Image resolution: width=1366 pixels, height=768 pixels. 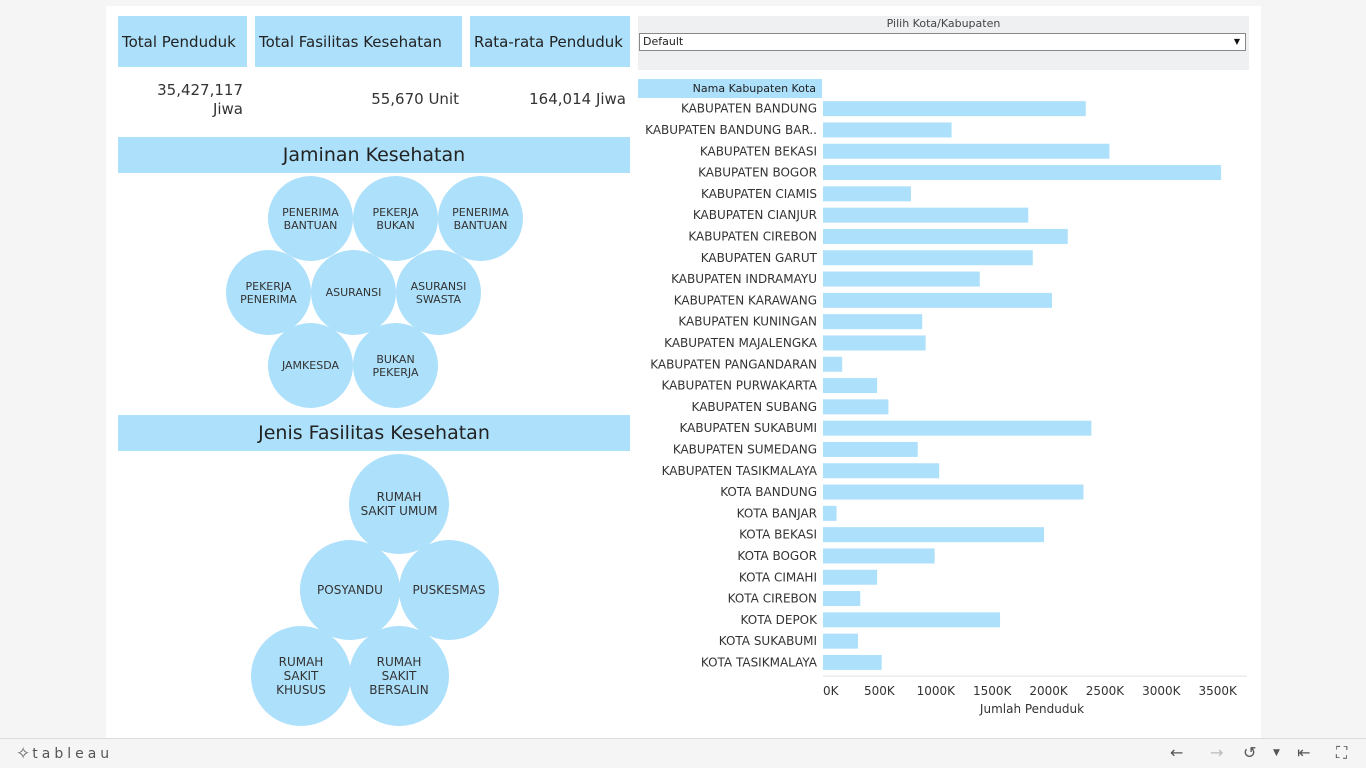 What do you see at coordinates (374, 155) in the screenshot?
I see `jaminan-kesehatan-title: Jaminan Kesehatan` at bounding box center [374, 155].